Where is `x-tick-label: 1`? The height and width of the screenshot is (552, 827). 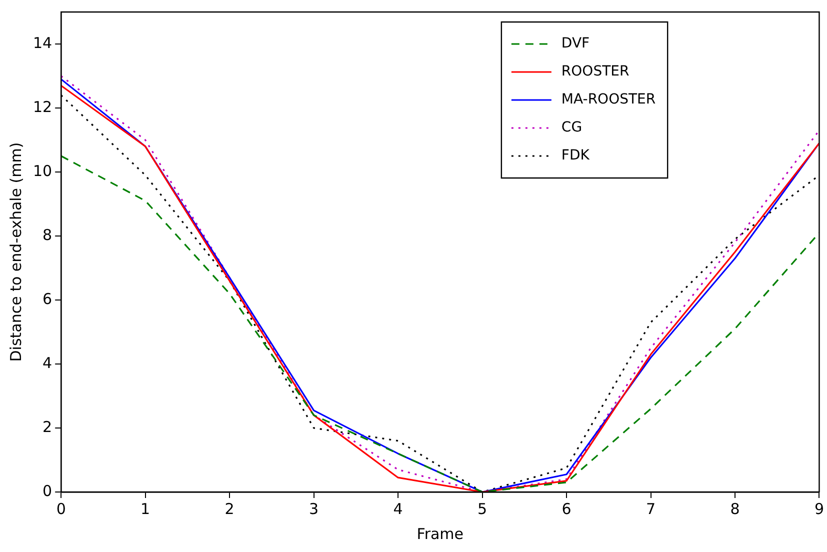
x-tick-label: 1 is located at coordinates (145, 509).